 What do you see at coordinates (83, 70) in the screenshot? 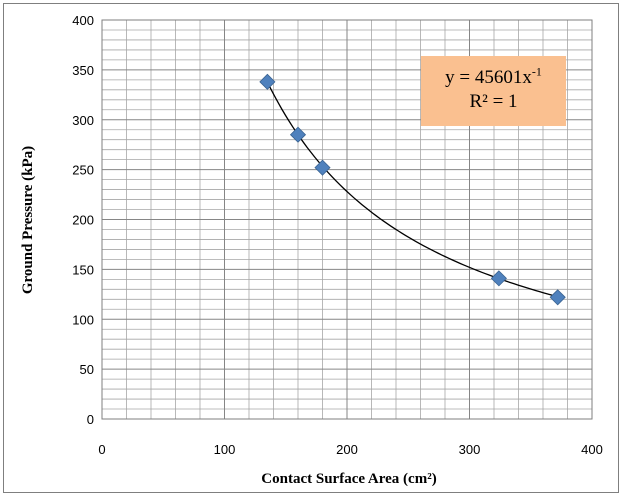
I see `y-tick-label: 350` at bounding box center [83, 70].